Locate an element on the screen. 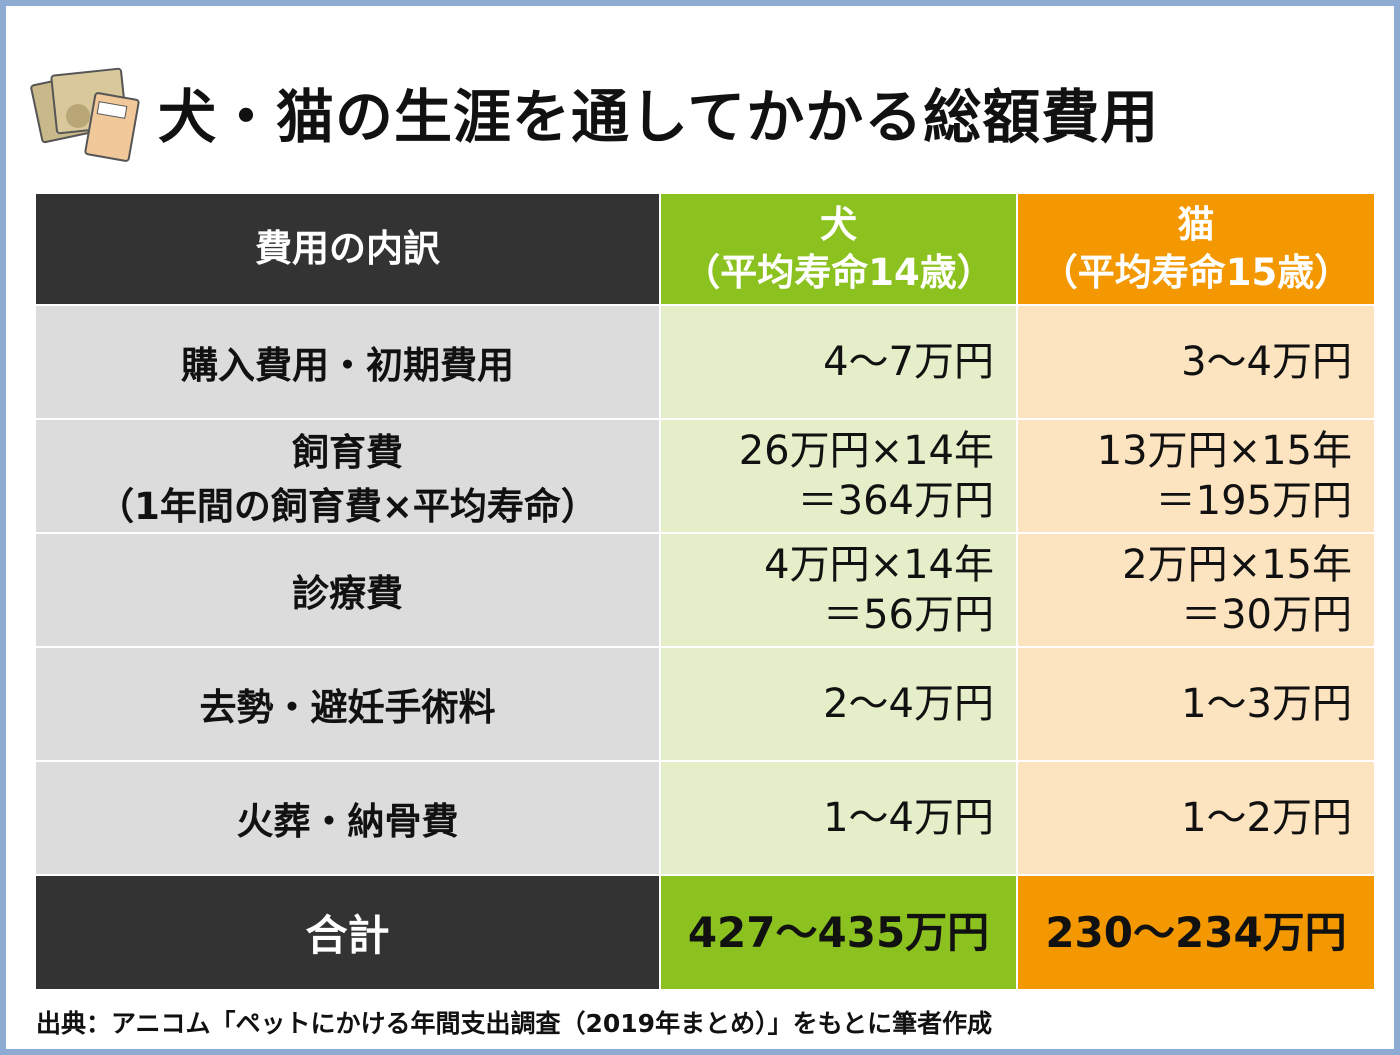 This screenshot has height=1055, width=1400. table-cell: 427〜435万円 is located at coordinates (839, 933).